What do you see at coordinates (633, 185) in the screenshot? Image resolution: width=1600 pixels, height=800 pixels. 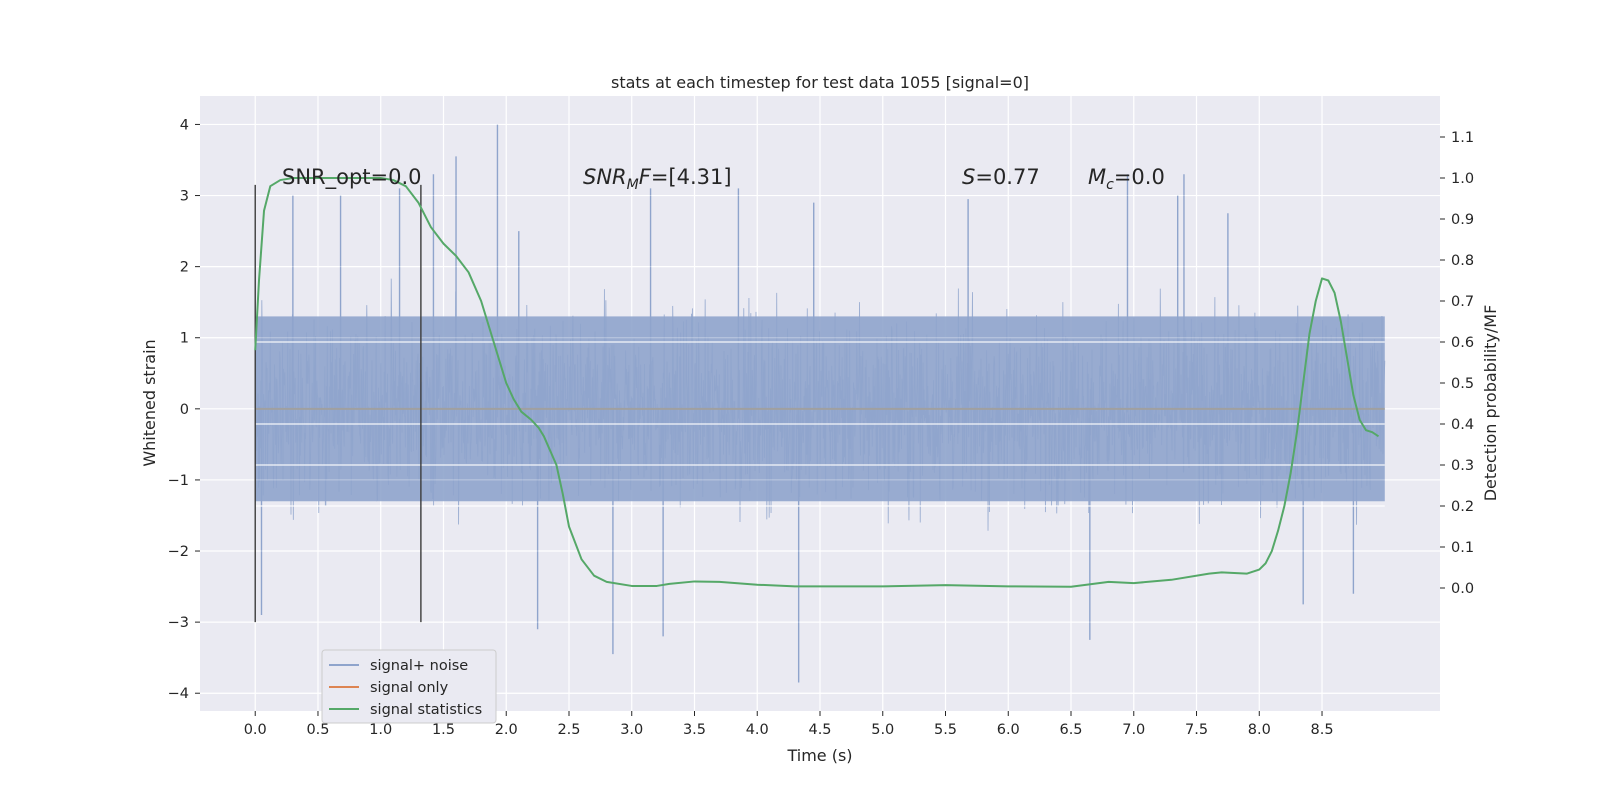 I see `snr-mf-sub: M` at bounding box center [633, 185].